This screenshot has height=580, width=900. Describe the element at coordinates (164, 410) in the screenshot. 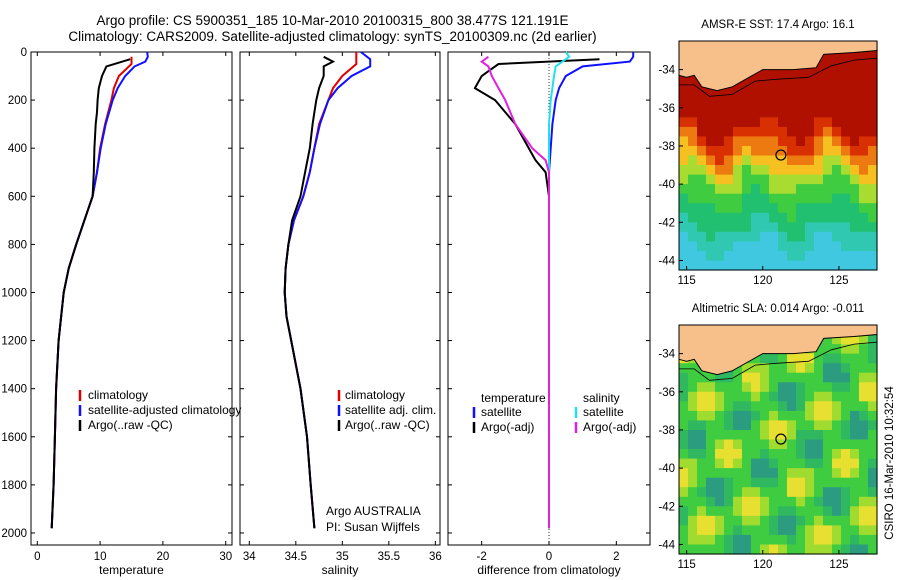

I see `temperature-legend-label: satellite-adjusted climatology` at that location.